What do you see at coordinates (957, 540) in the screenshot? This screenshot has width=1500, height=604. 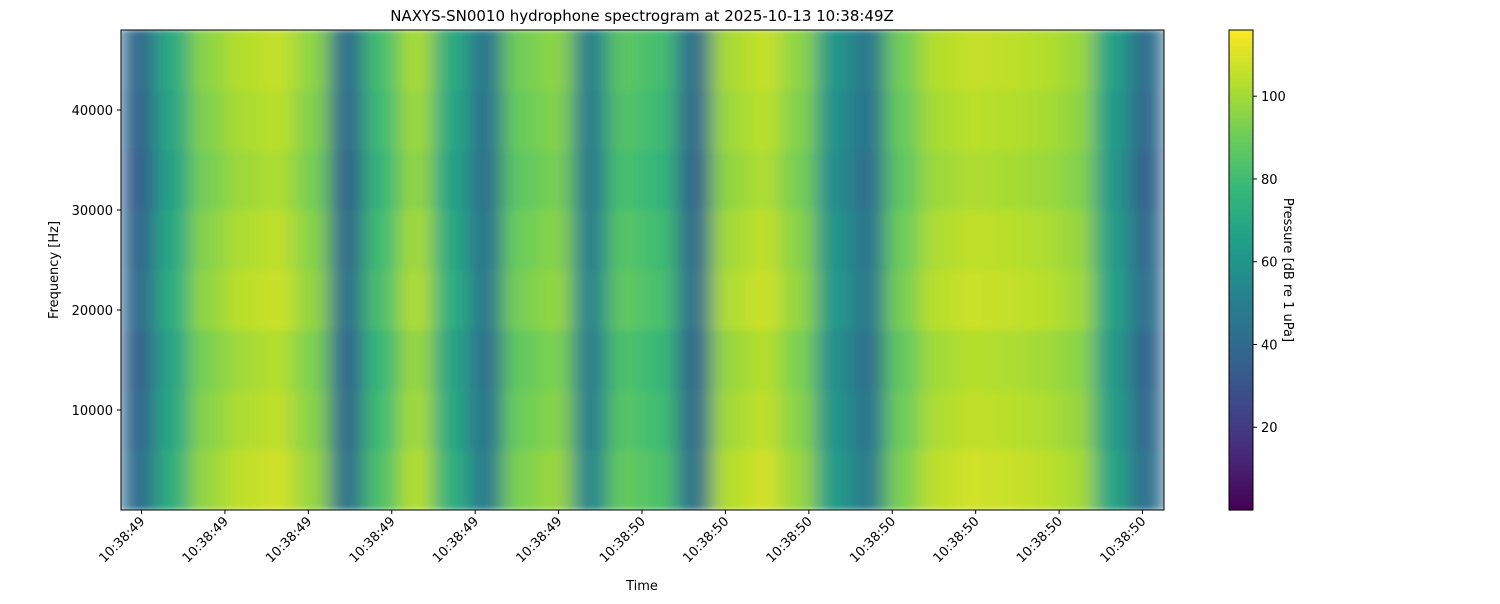 I see `x-tick-label: 10:38:50` at bounding box center [957, 540].